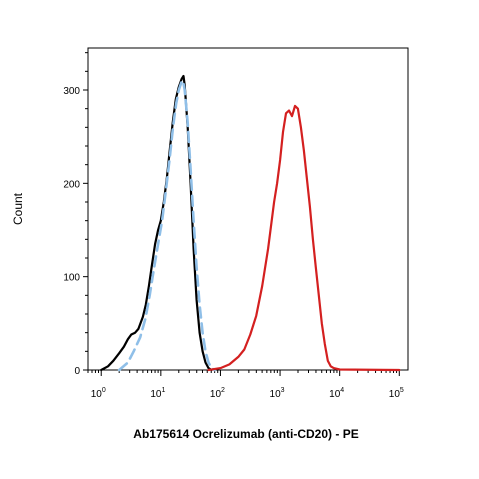 The width and height of the screenshot is (479, 479). Describe the element at coordinates (71, 184) in the screenshot. I see `y-tick-label: 200` at that location.